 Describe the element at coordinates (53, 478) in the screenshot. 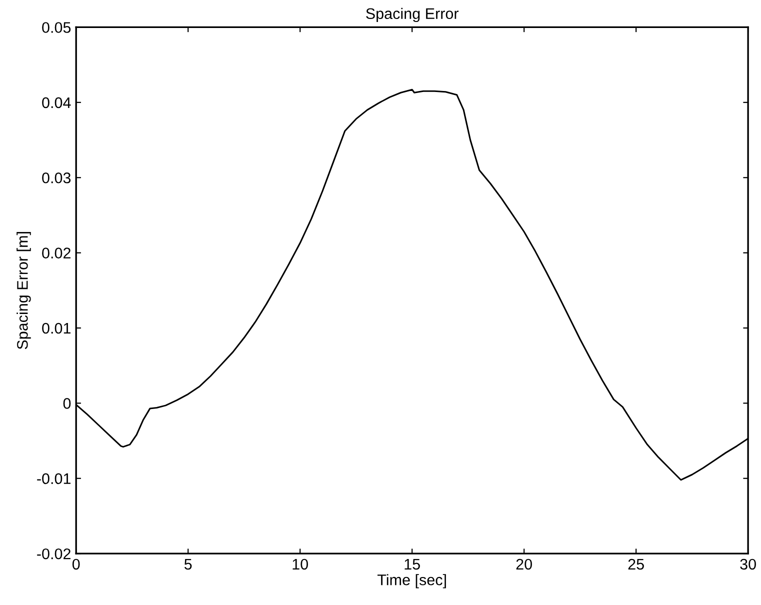

I see `y-tick-label: -0.01` at that location.